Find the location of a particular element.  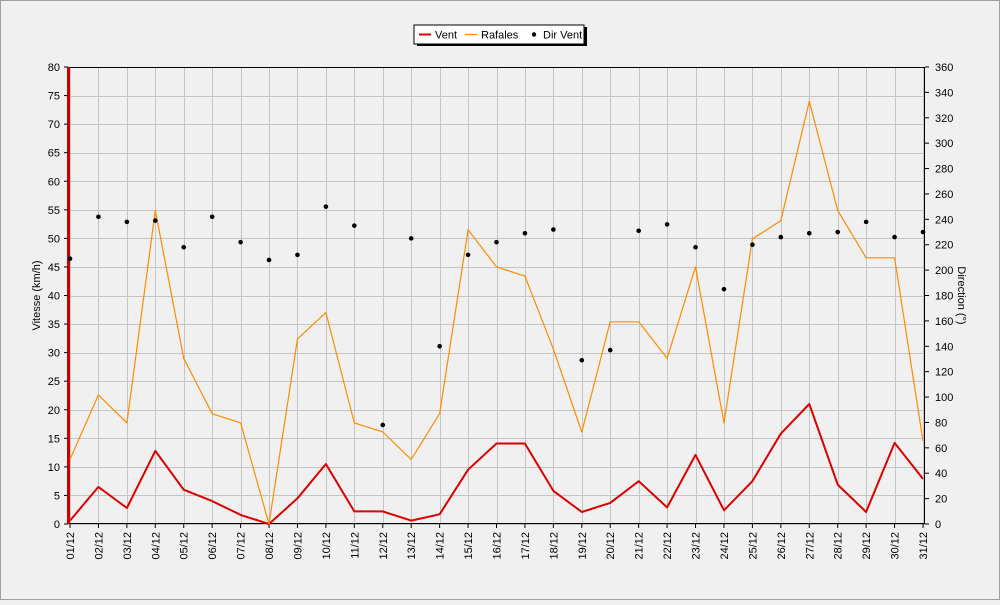

y-tick-label-left: 0 is located at coordinates (57, 525).